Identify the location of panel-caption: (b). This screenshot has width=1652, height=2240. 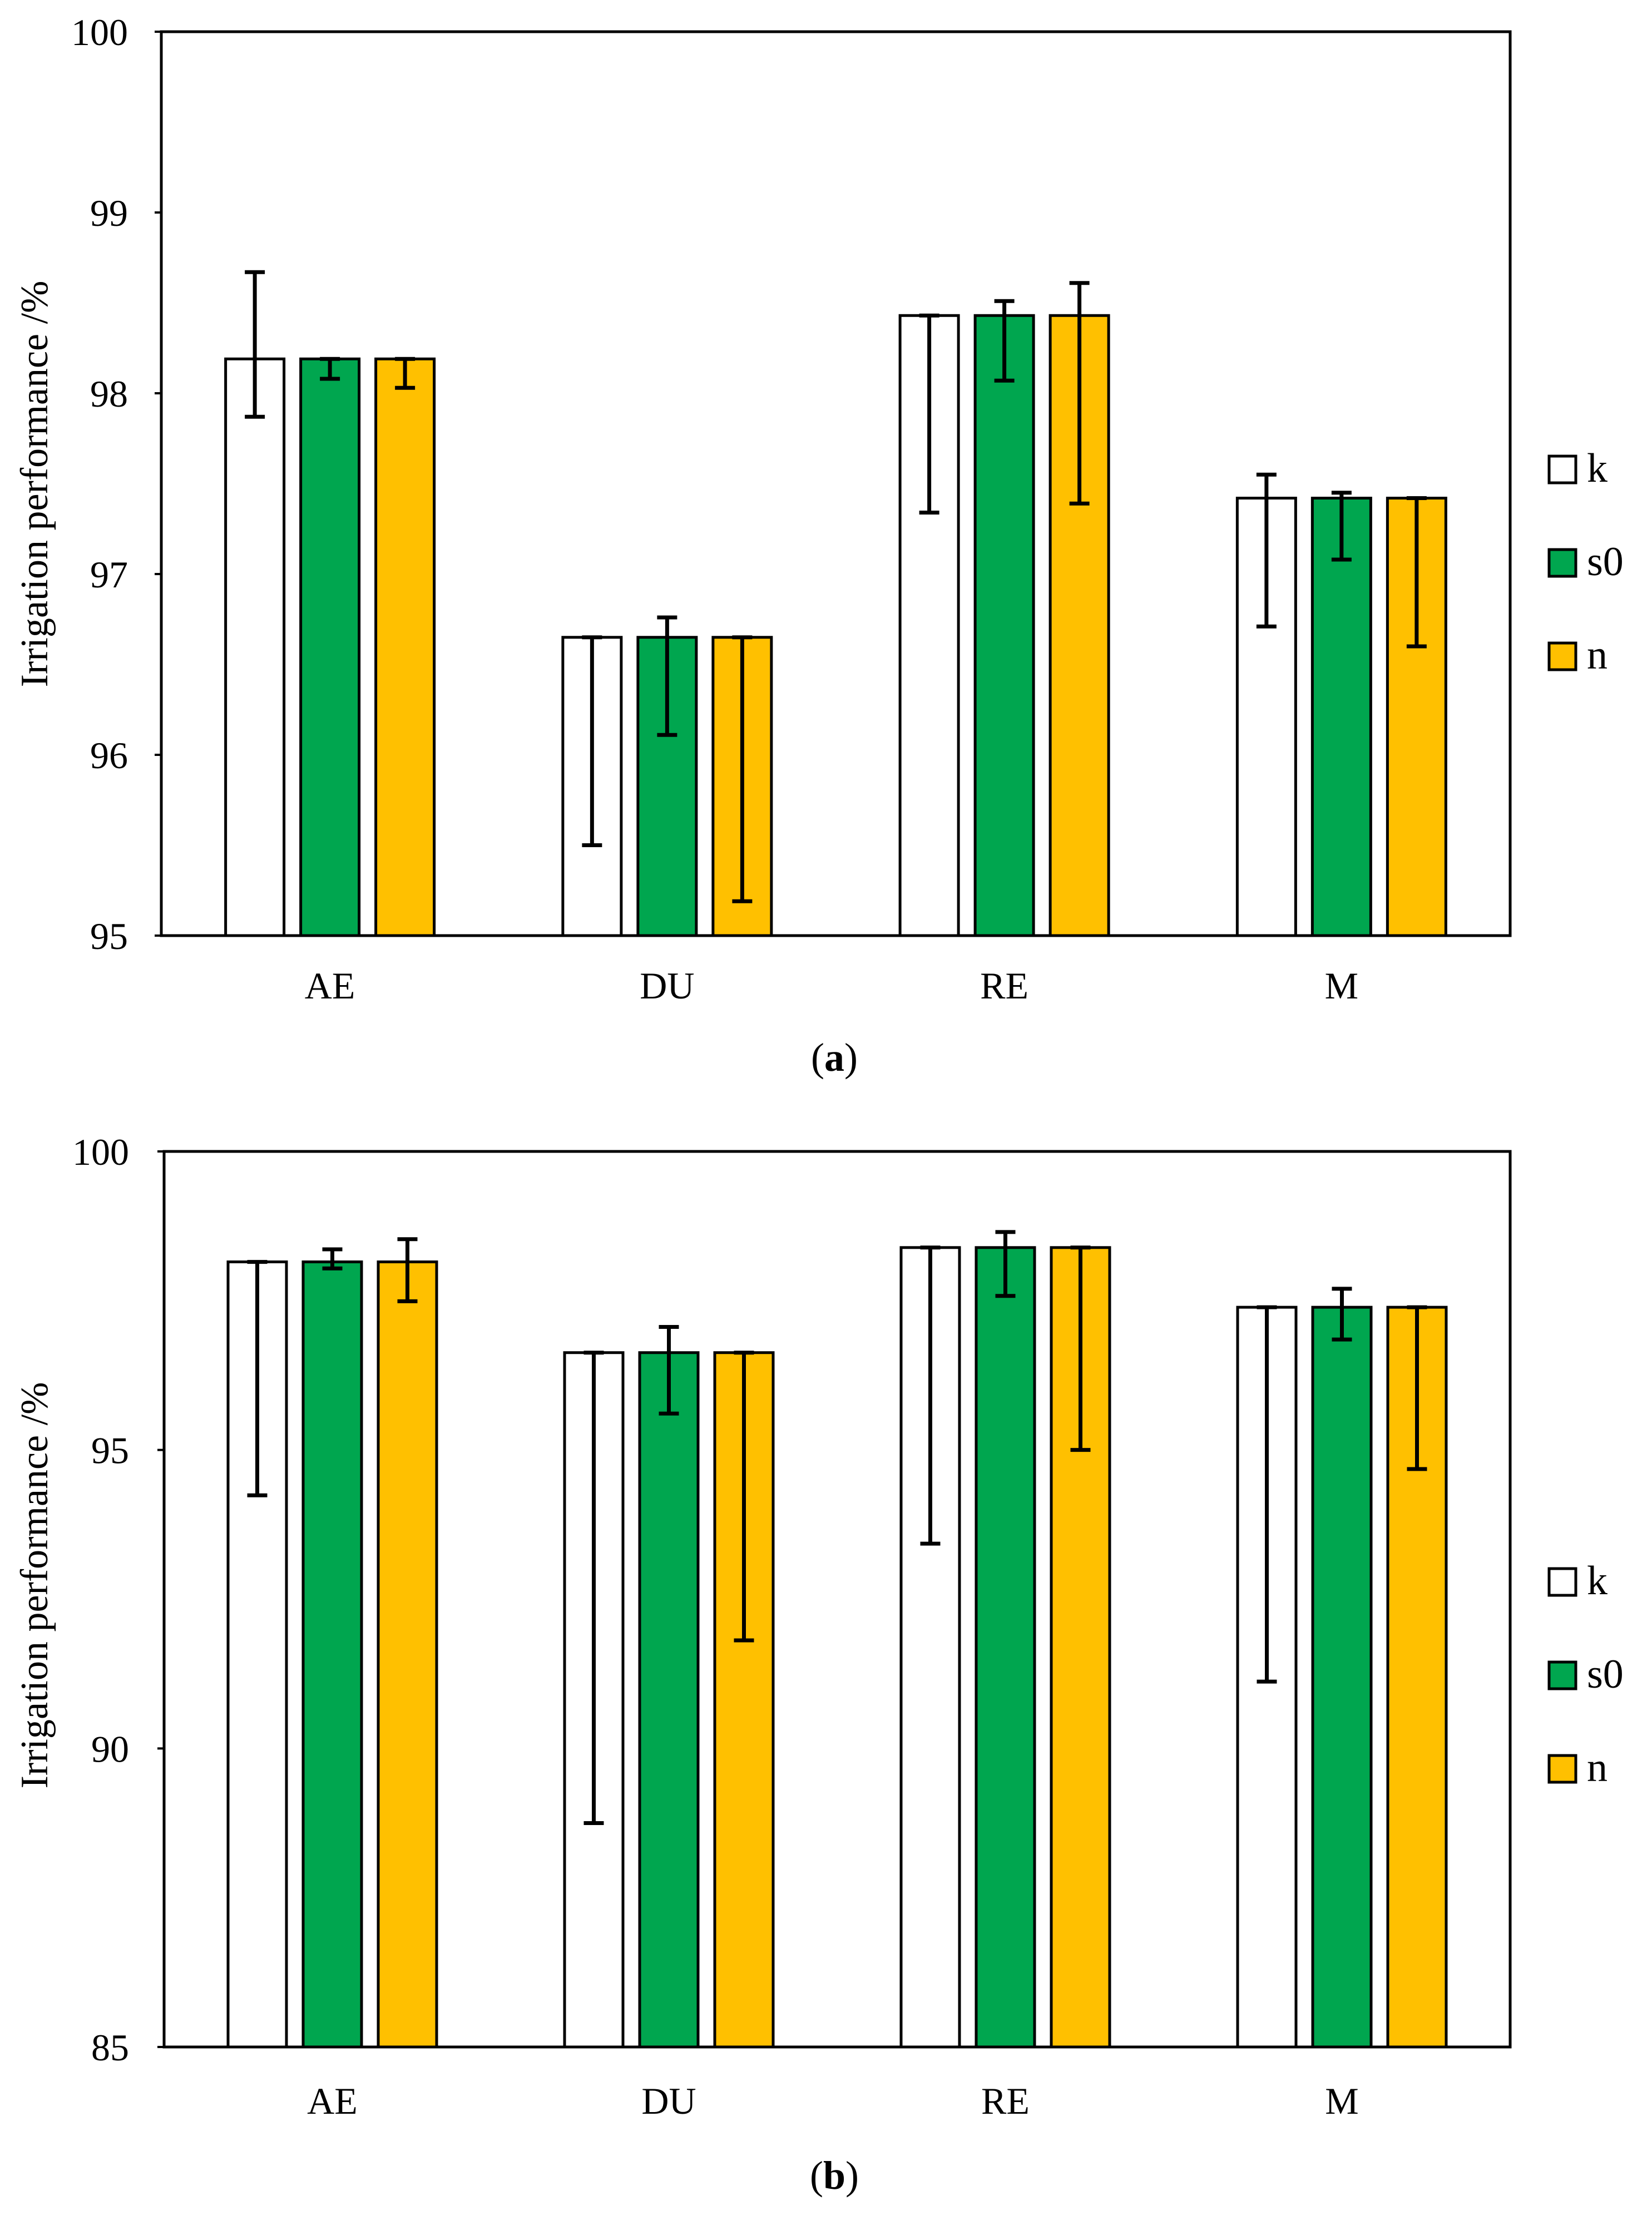
(834, 2176).